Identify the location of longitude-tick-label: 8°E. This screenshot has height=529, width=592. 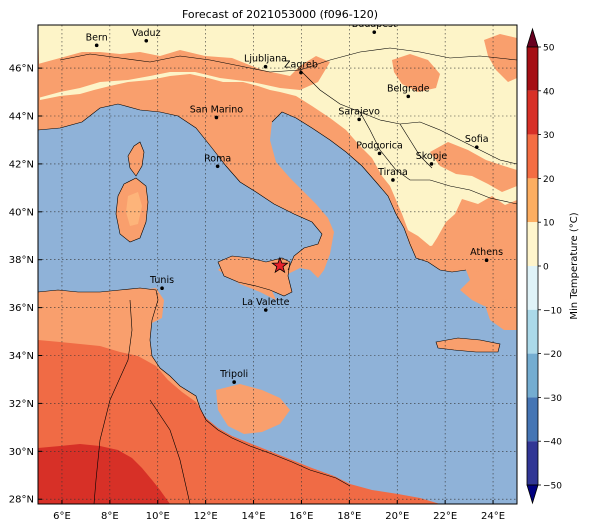
(110, 516).